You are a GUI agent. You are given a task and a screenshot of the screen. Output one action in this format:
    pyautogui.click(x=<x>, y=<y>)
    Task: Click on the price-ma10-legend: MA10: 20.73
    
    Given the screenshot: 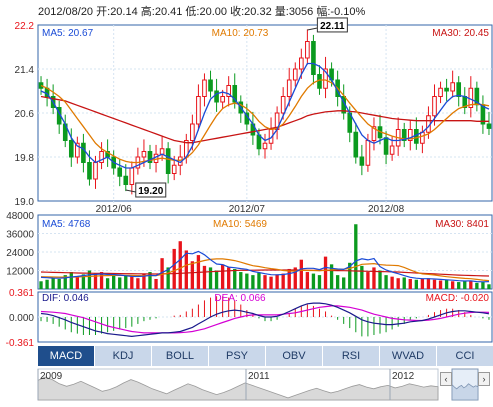 What is the action you would take?
    pyautogui.click(x=240, y=33)
    